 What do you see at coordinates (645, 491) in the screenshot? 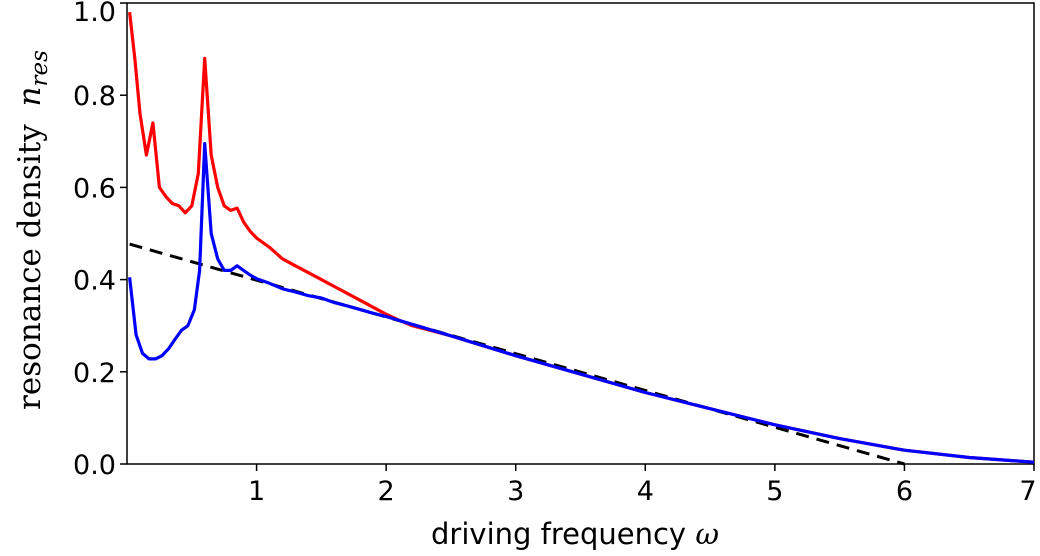
I see `x-tick-label: 4` at bounding box center [645, 491].